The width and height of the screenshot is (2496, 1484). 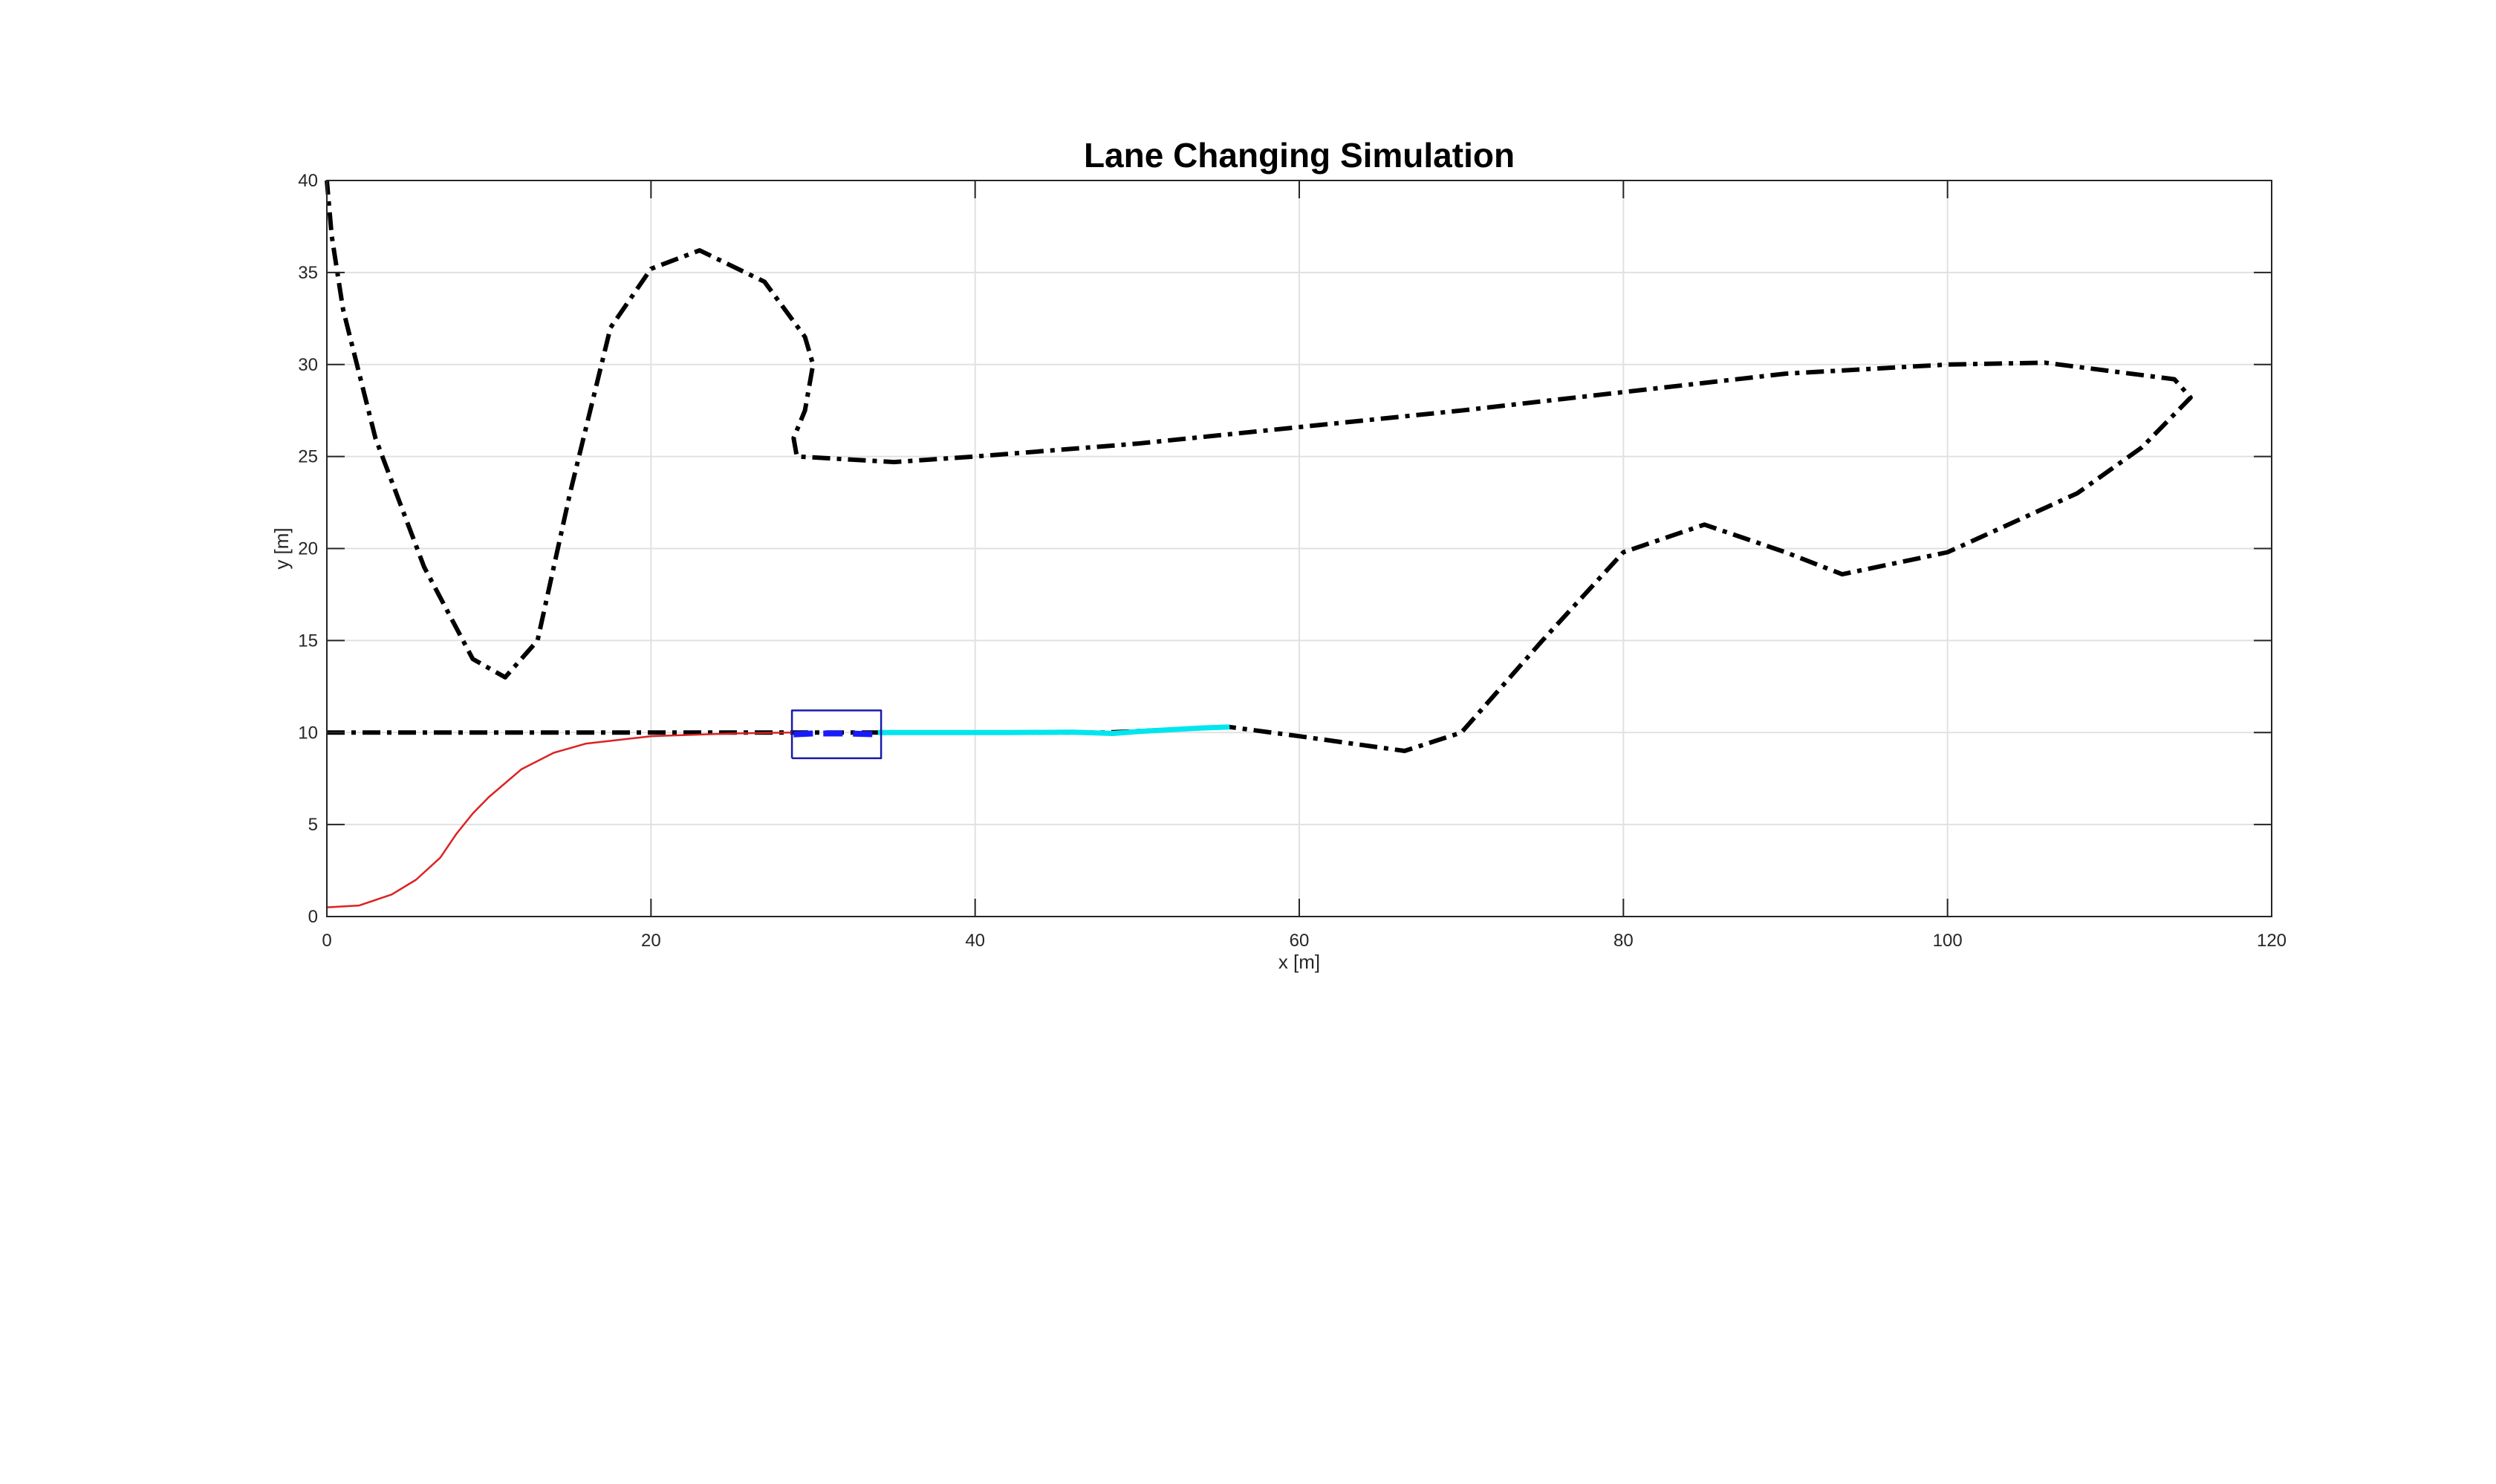 I want to click on y-axis-label: y [m], so click(x=282, y=548).